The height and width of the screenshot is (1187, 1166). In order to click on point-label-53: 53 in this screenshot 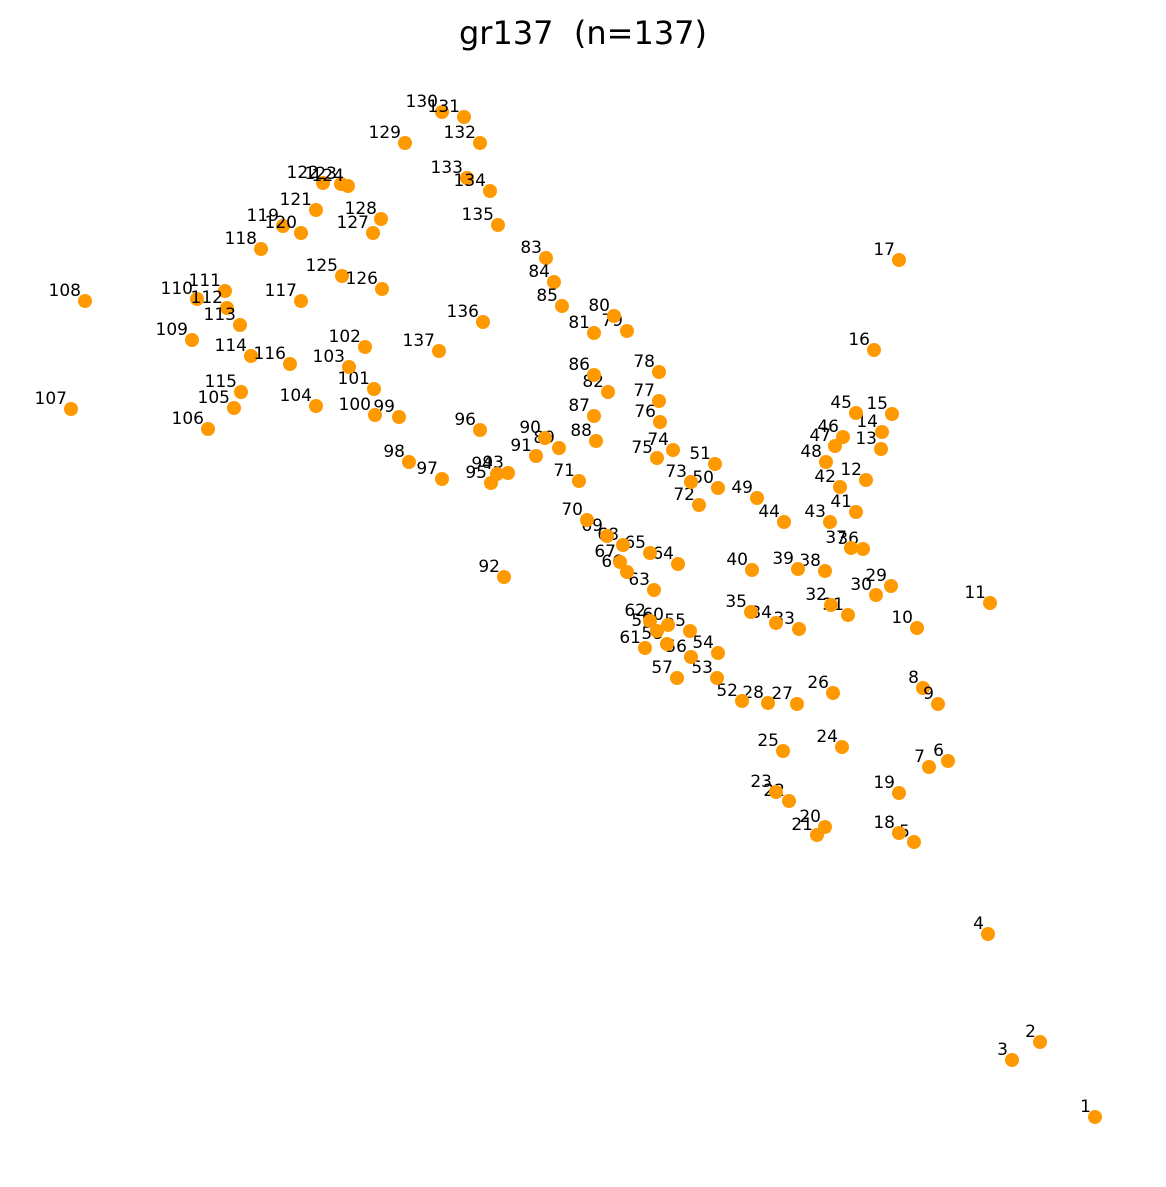, I will do `click(702, 668)`.